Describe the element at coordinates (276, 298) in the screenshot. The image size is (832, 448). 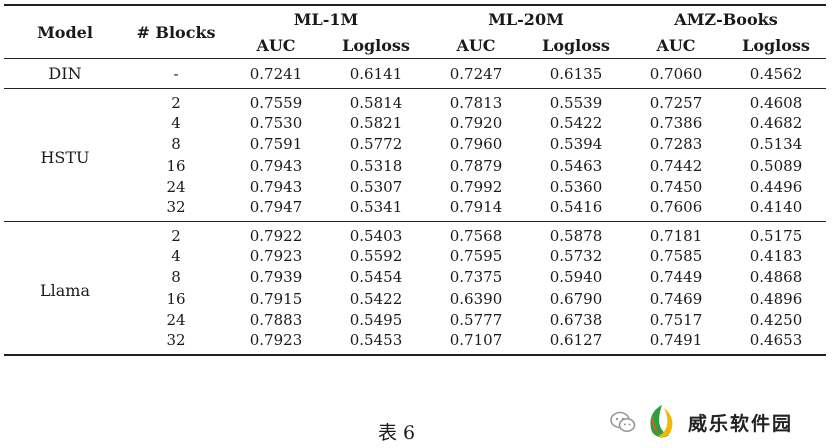
I see `metric-cell: 0.7915` at that location.